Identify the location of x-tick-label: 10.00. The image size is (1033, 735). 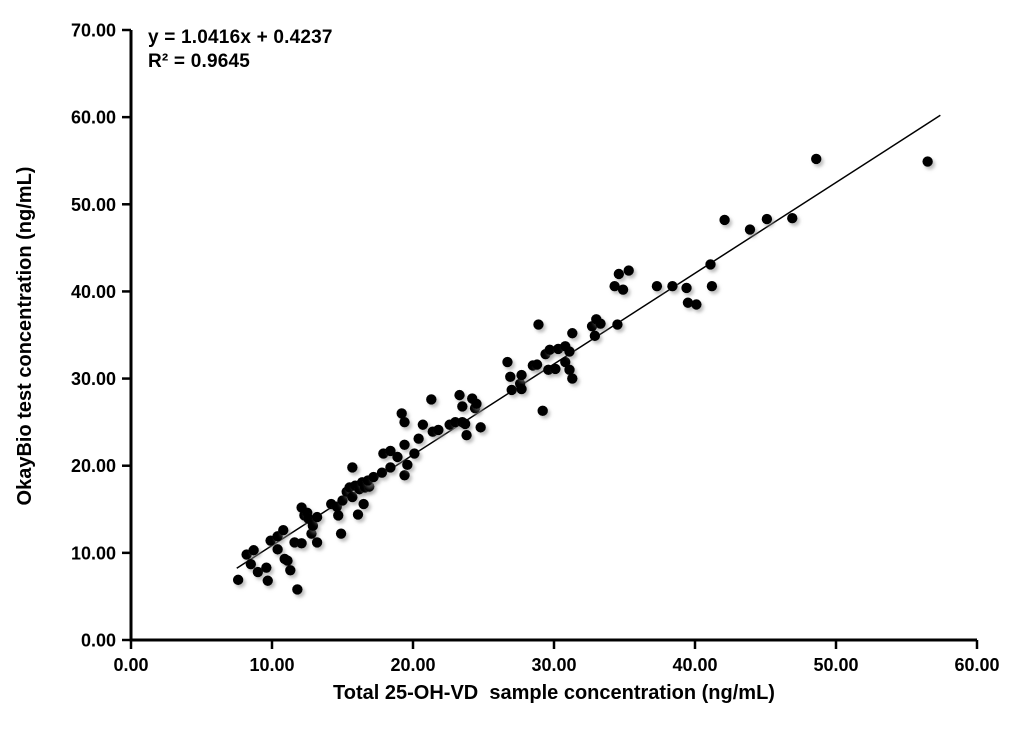
(271, 665).